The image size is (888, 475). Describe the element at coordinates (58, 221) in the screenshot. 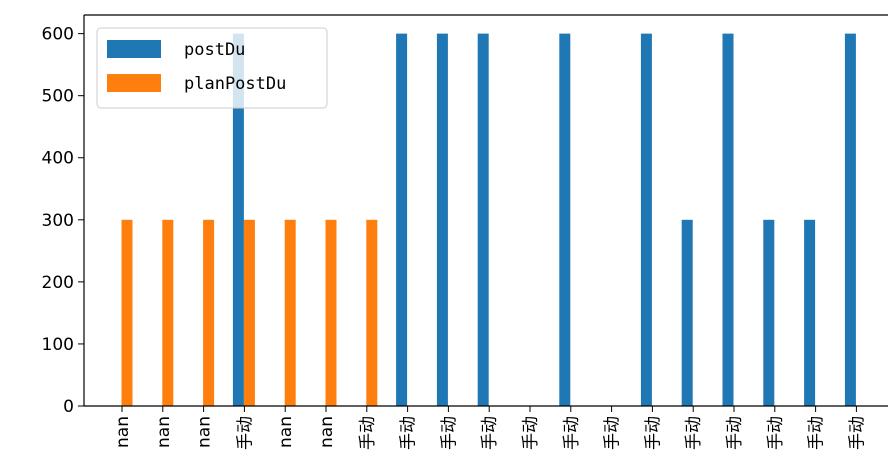

I see `y-tick-label: 300` at that location.